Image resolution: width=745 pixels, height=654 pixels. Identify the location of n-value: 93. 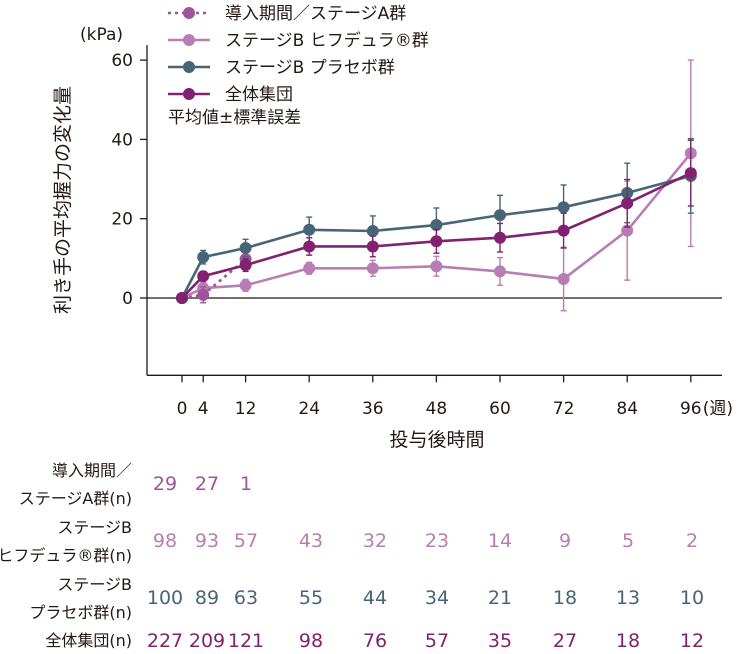
(207, 541).